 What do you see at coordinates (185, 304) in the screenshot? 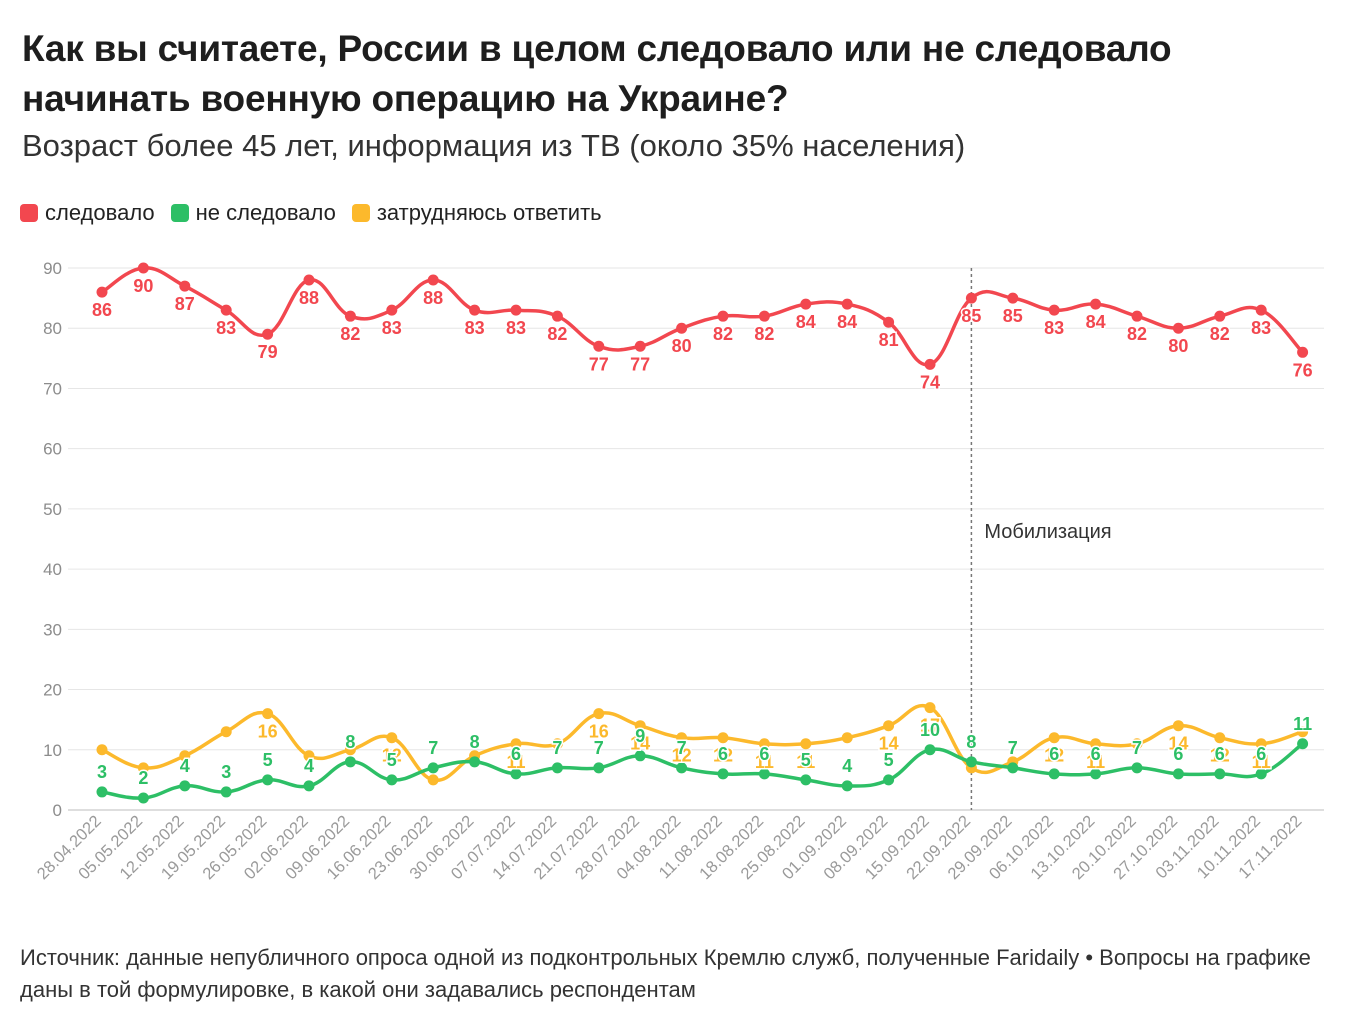
I see `red-data-label: 87` at bounding box center [185, 304].